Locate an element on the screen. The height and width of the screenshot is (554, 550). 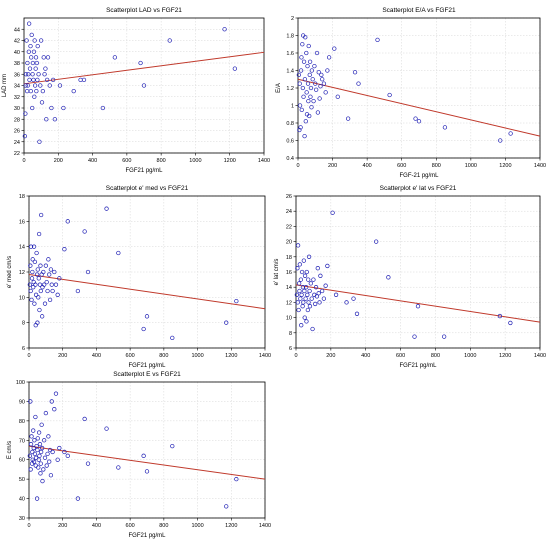
x-tick-label: 200 is located at coordinates (62, 526).